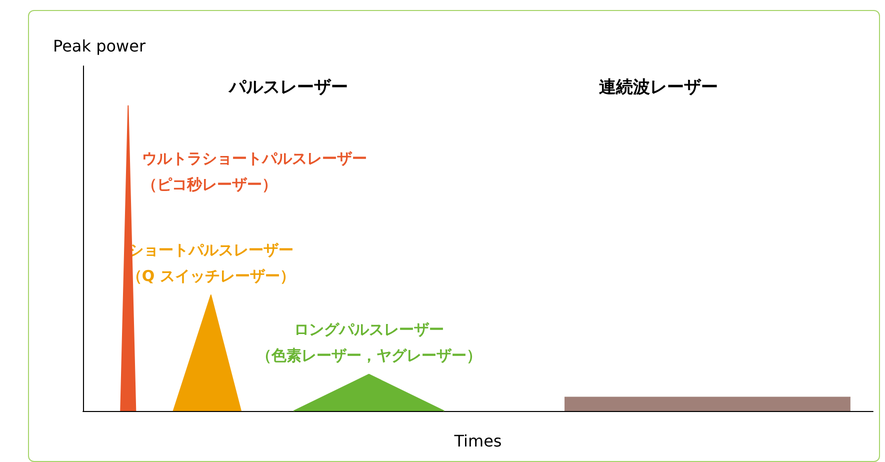  What do you see at coordinates (288, 88) in the screenshot?
I see `text: パルスレーザー` at bounding box center [288, 88].